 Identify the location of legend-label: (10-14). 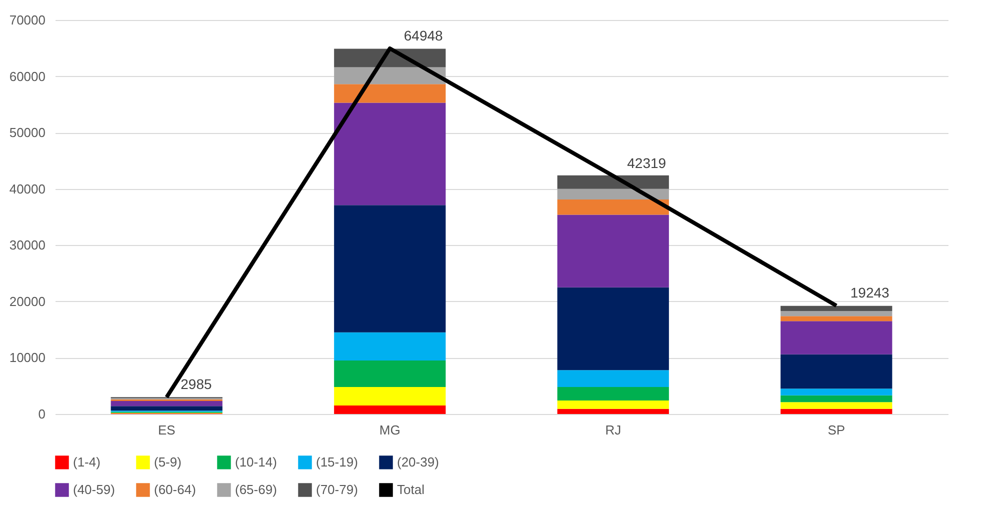
(256, 462).